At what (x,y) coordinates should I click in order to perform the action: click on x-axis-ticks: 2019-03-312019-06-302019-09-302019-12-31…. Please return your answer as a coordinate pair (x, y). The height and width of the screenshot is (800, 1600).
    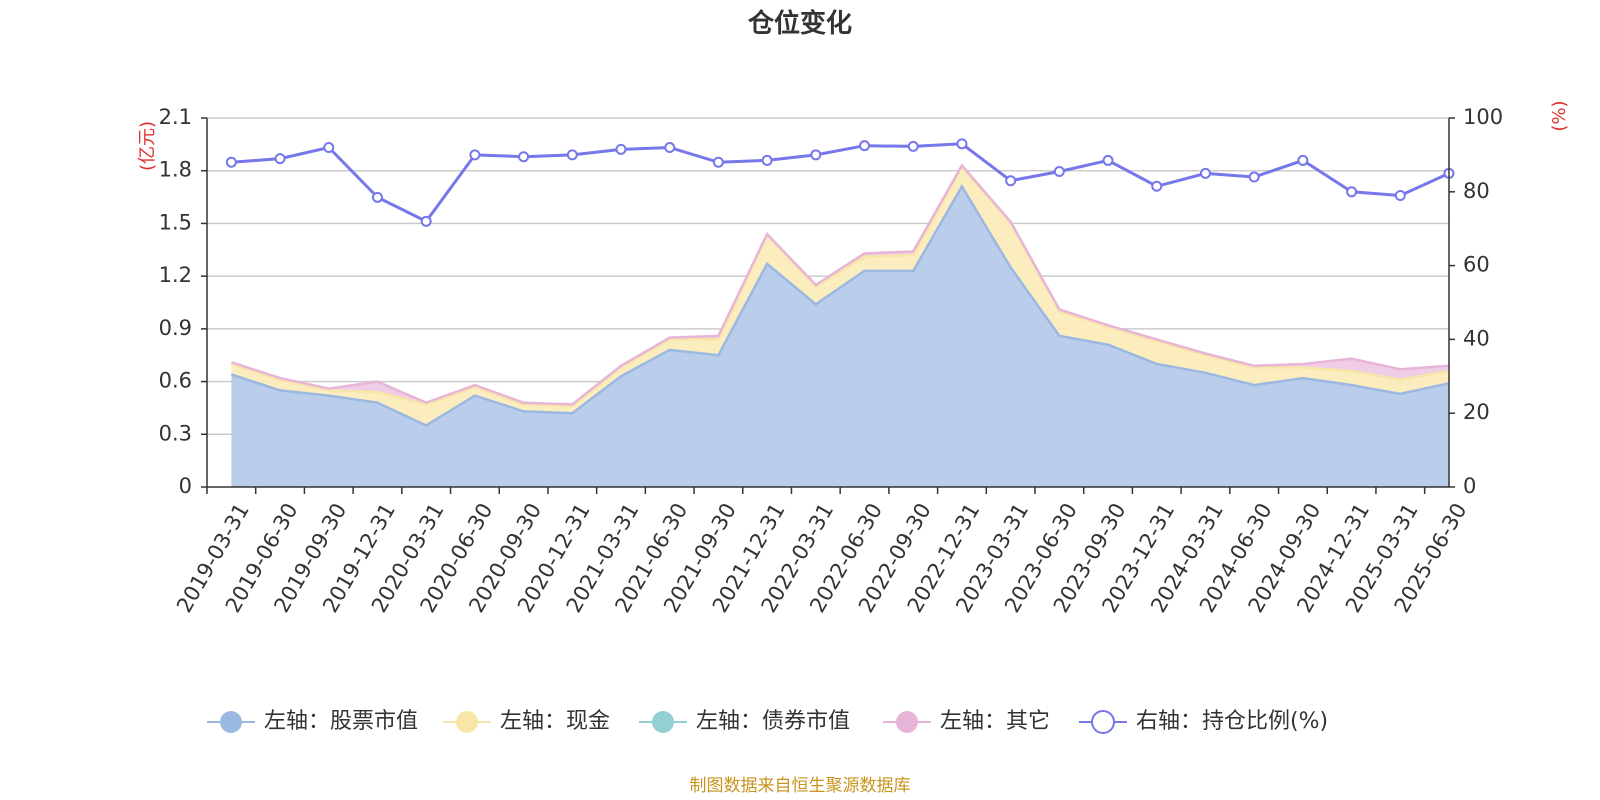
    Looking at the image, I should click on (821, 552).